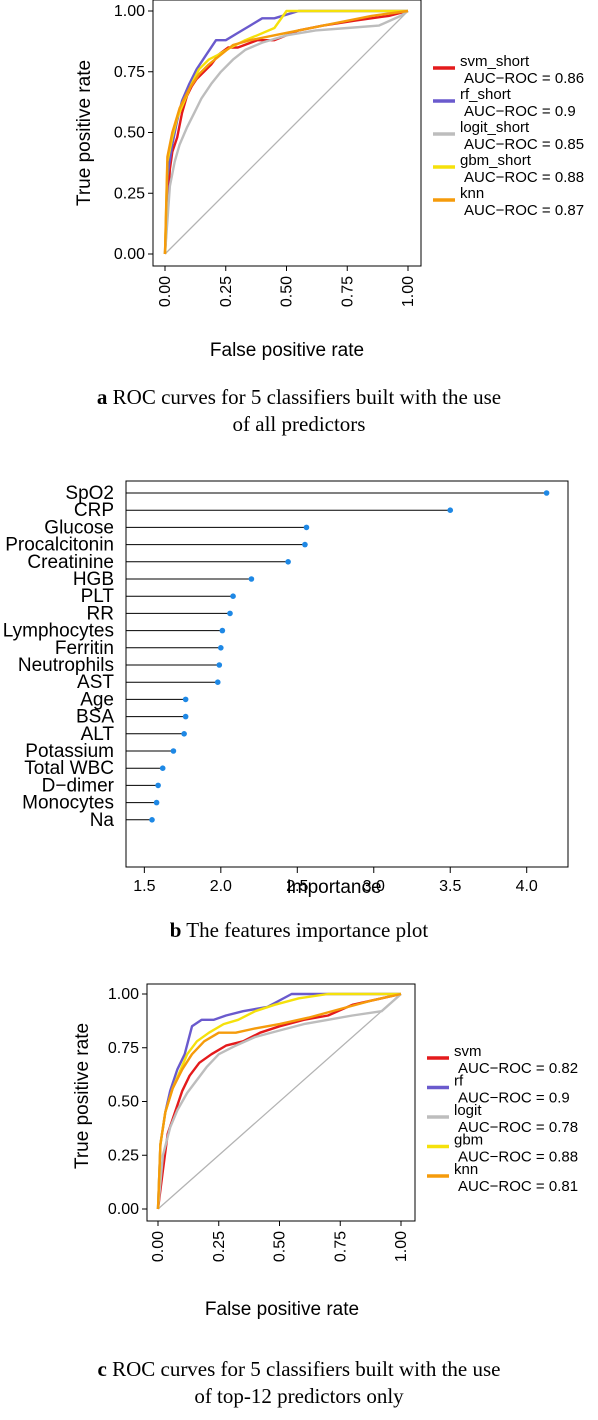  I want to click on legend-label-logit: logit, so click(468, 1110).